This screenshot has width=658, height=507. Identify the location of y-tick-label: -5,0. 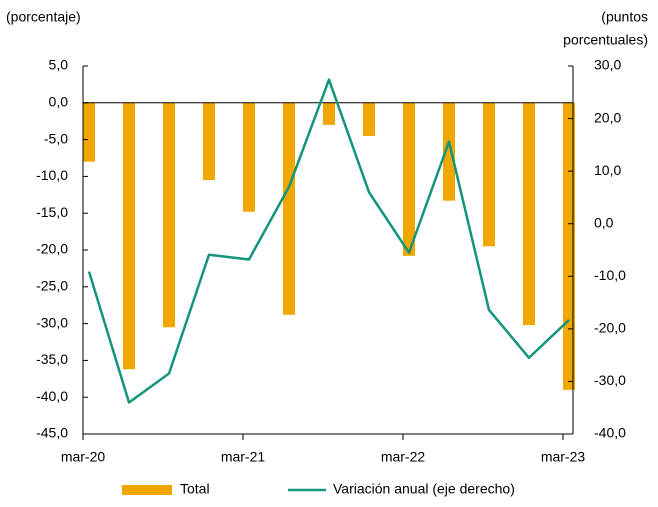
(56, 138).